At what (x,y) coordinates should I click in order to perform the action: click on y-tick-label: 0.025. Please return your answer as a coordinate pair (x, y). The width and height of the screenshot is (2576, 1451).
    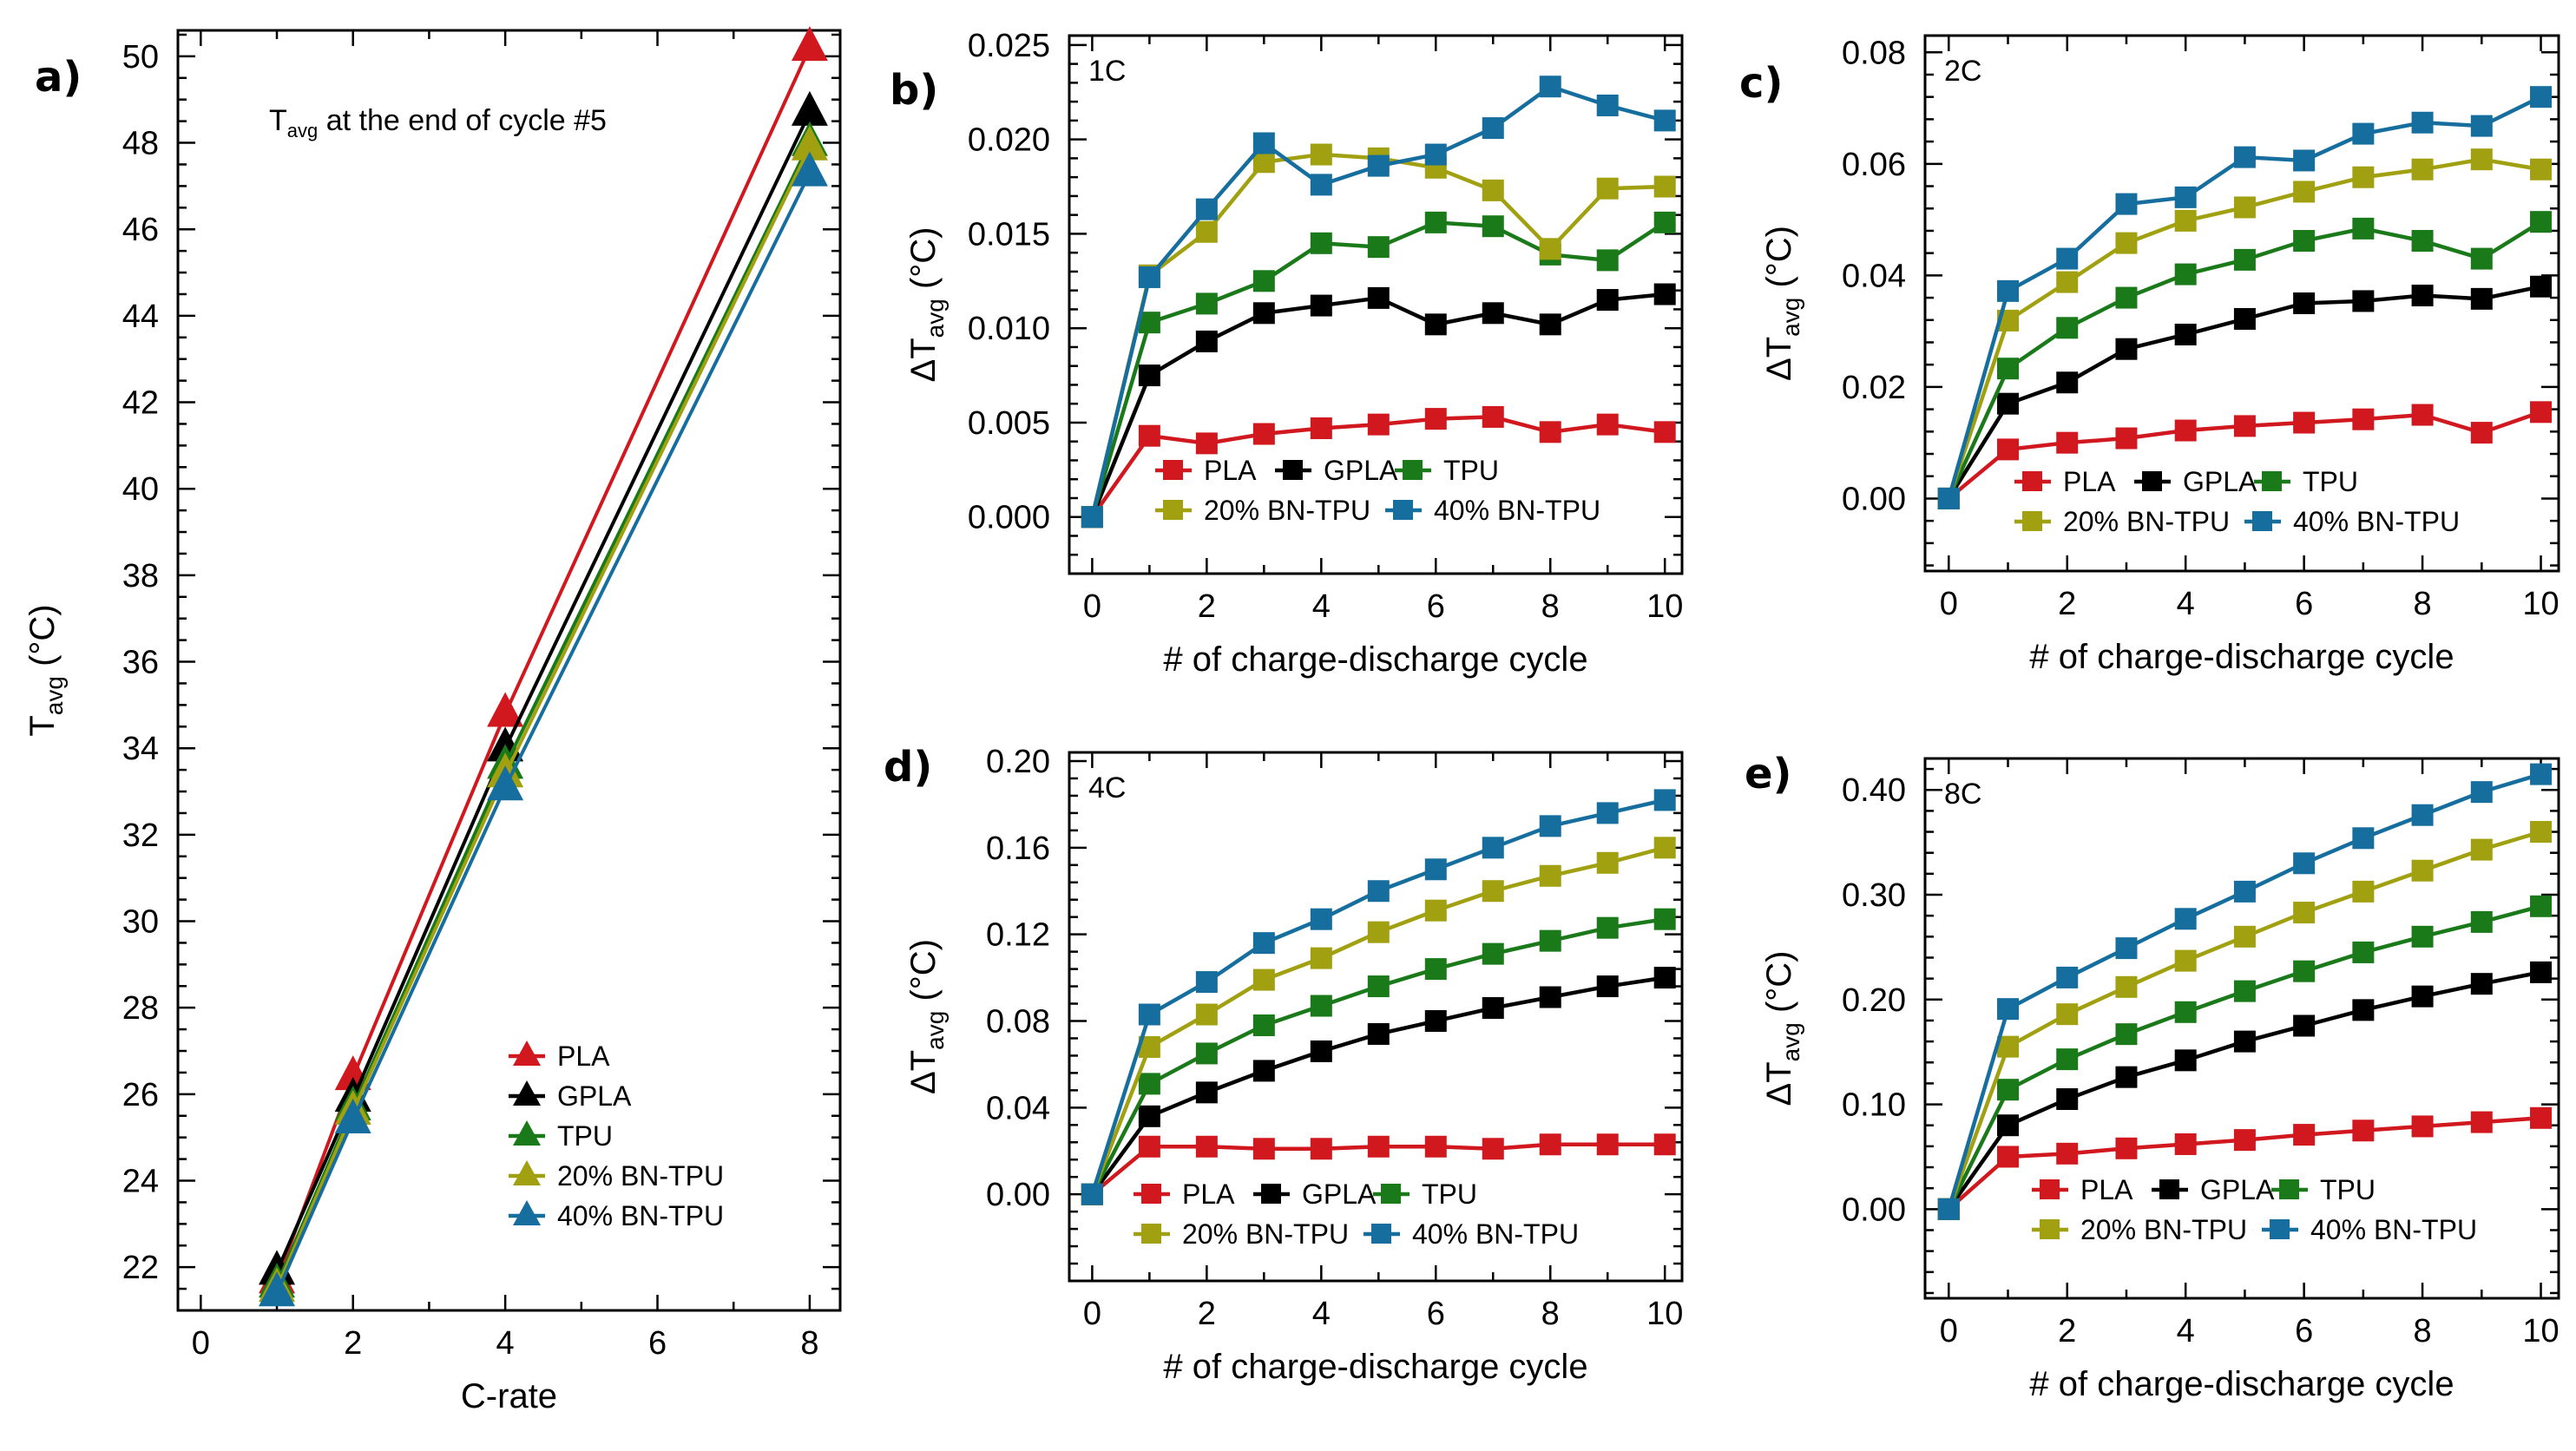
    Looking at the image, I should click on (1009, 46).